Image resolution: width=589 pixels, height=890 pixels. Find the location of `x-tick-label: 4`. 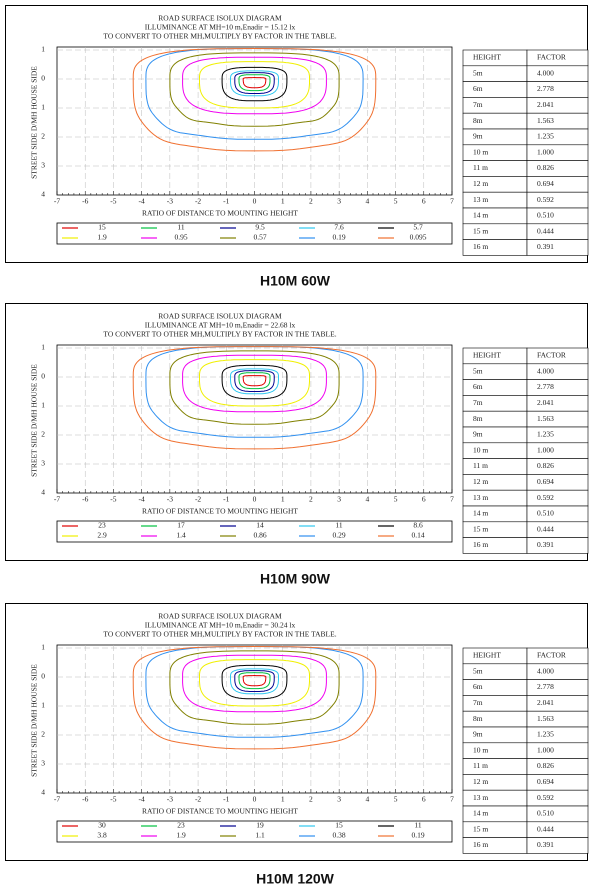

x-tick-label: 4 is located at coordinates (367, 499).